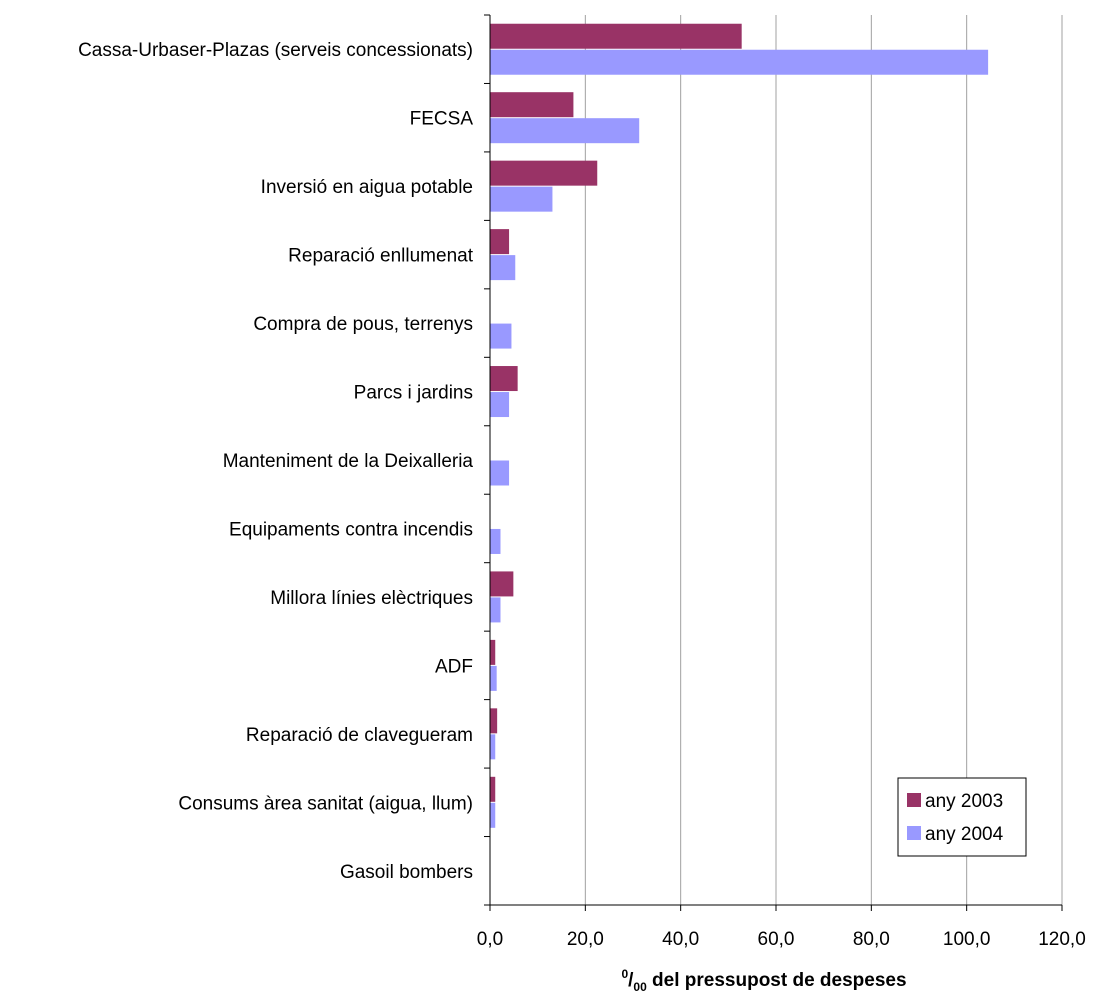  I want to click on category-label: Inversió en aigua potable, so click(367, 187).